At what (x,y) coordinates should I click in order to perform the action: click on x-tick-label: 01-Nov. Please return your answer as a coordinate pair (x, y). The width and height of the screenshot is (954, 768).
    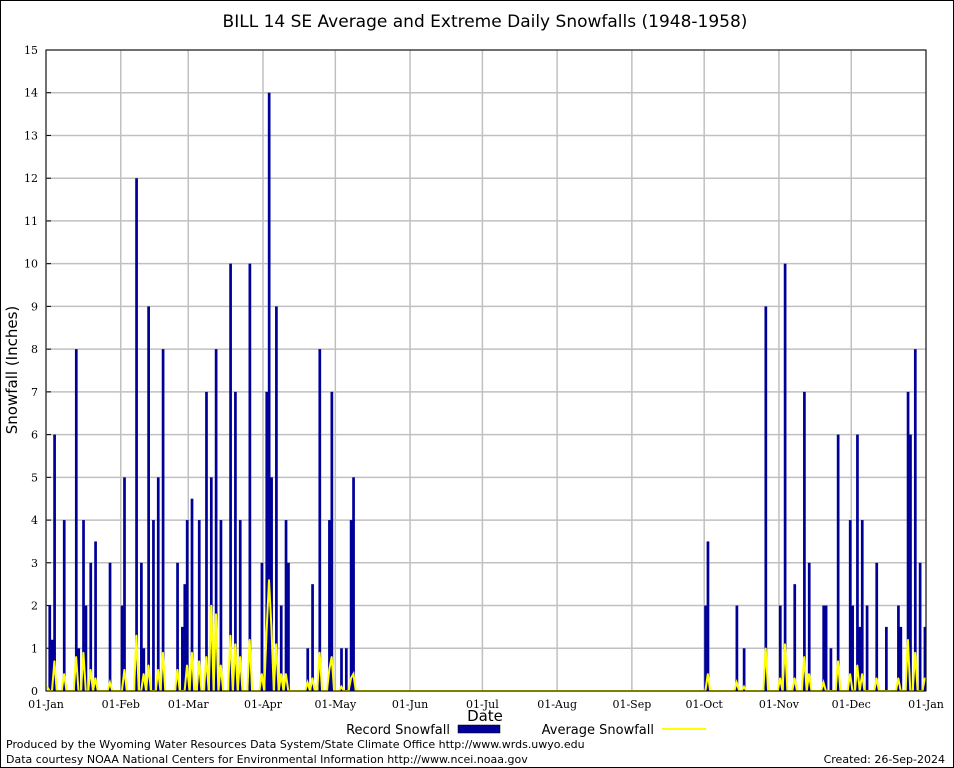
    Looking at the image, I should click on (779, 704).